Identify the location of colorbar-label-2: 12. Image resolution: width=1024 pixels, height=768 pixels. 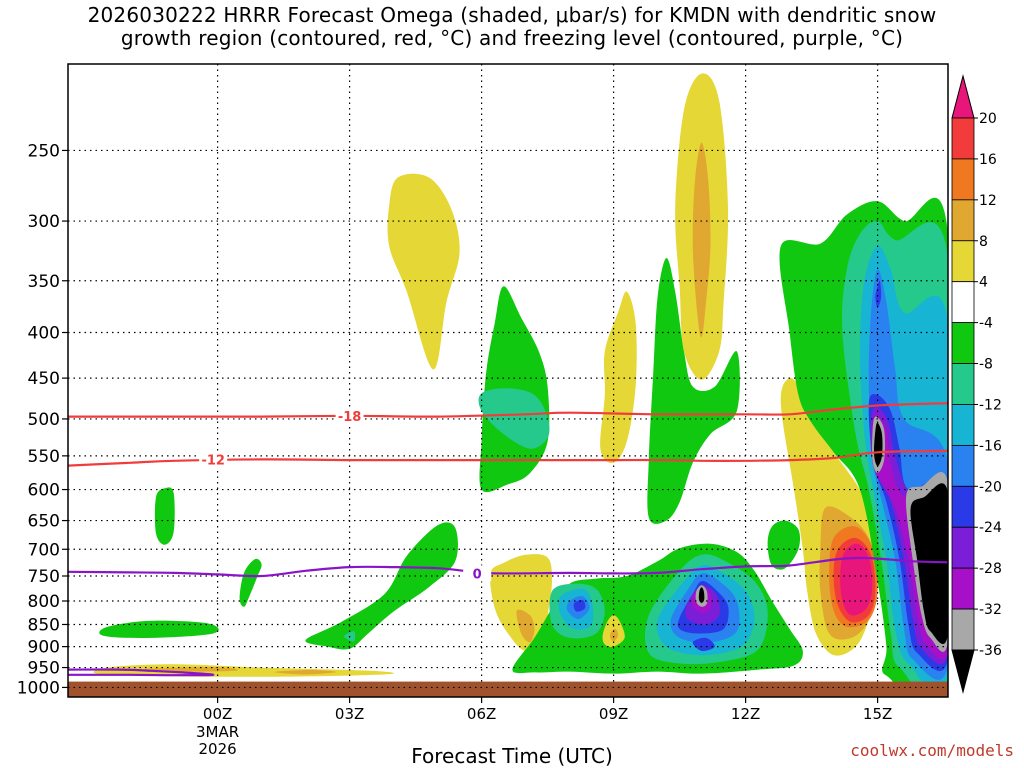
(988, 201).